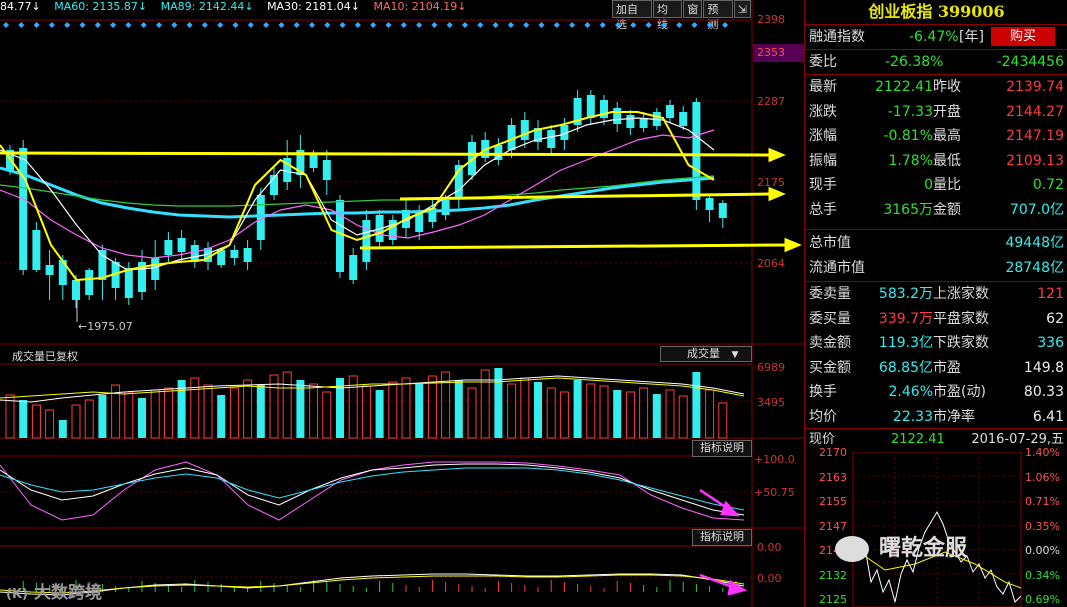 The width and height of the screenshot is (1067, 607). What do you see at coordinates (54, 593) in the screenshot?
I see `watermark-left: (K) 大数跨境` at bounding box center [54, 593].